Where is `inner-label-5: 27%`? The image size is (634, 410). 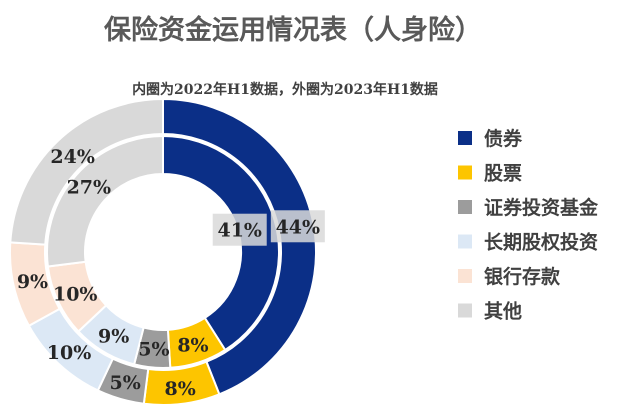 inner-label-5: 27% is located at coordinates (89, 188).